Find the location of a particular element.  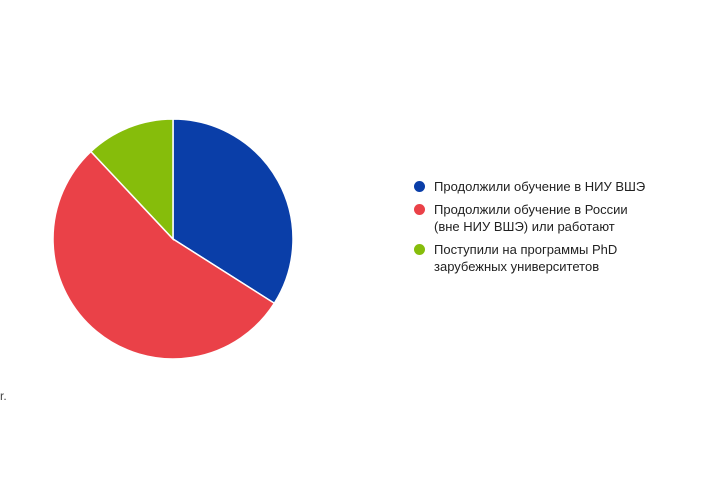

legend-label-line: (вне НИУ ВШЭ) или работают is located at coordinates (524, 226).